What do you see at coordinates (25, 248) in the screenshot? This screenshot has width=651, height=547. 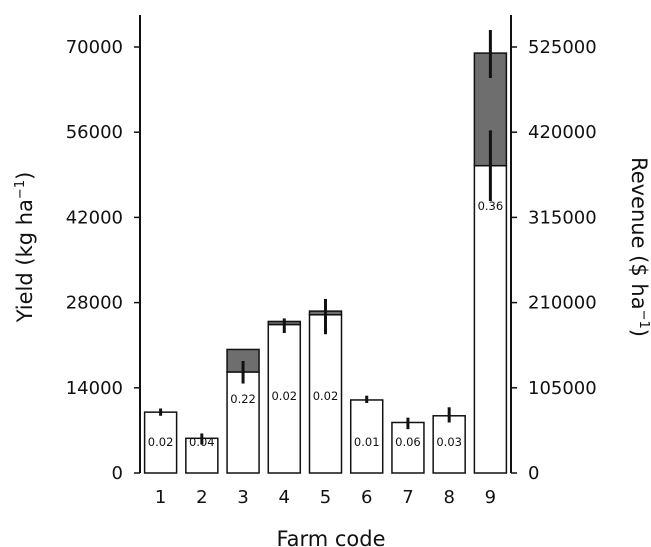 I see `y-axis-left-title: Yield (kg ha−1)` at bounding box center [25, 248].